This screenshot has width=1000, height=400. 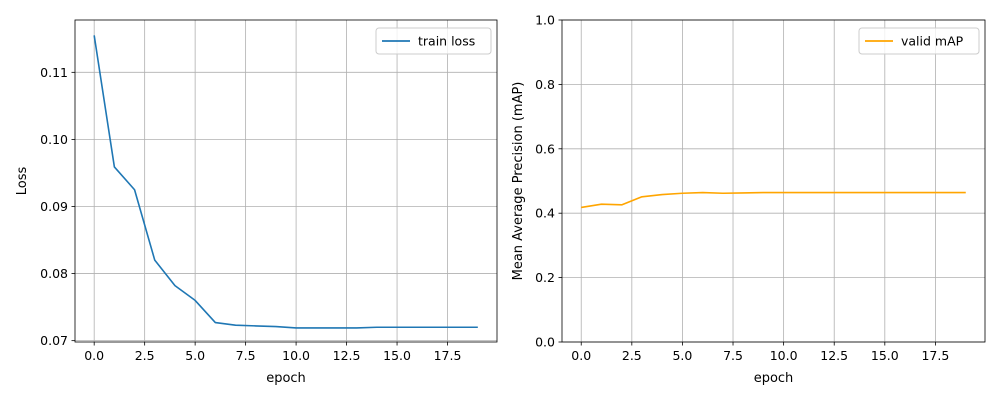 I want to click on y-axis-label: Loss, so click(x=22, y=181).